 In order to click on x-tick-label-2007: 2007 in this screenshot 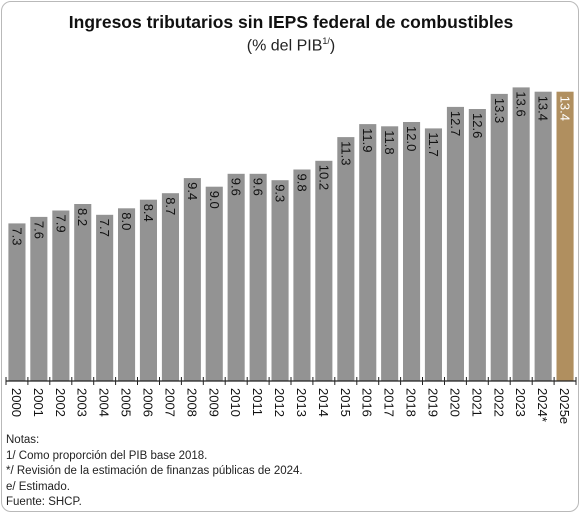, I will do `click(169, 402)`.